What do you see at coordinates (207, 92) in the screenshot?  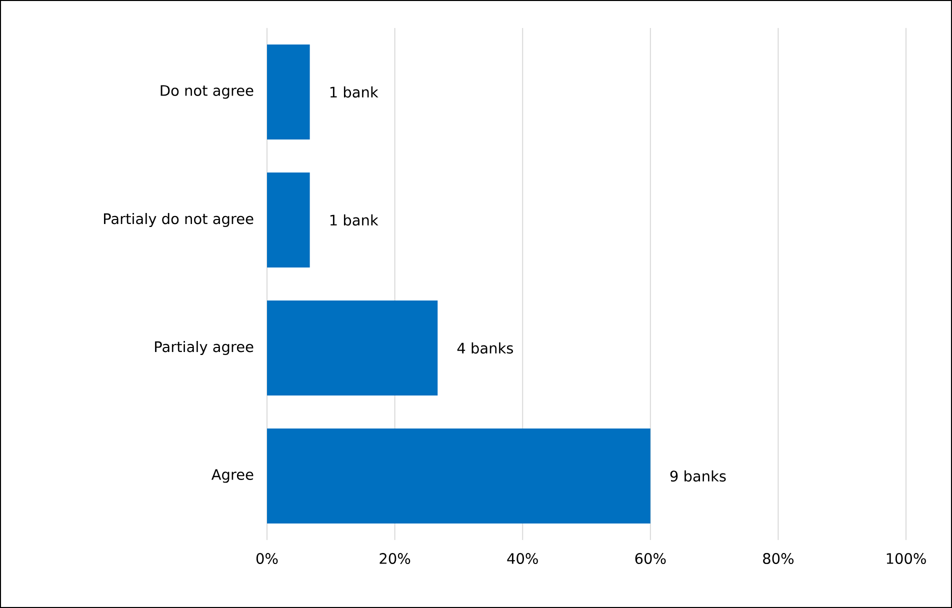 I see `y-tick-label: Do not agree` at bounding box center [207, 92].